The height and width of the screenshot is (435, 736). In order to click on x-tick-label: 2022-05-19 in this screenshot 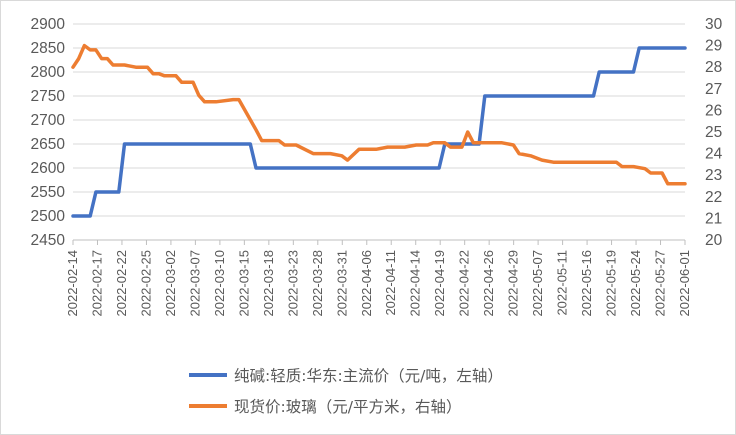, I will do `click(611, 283)`.